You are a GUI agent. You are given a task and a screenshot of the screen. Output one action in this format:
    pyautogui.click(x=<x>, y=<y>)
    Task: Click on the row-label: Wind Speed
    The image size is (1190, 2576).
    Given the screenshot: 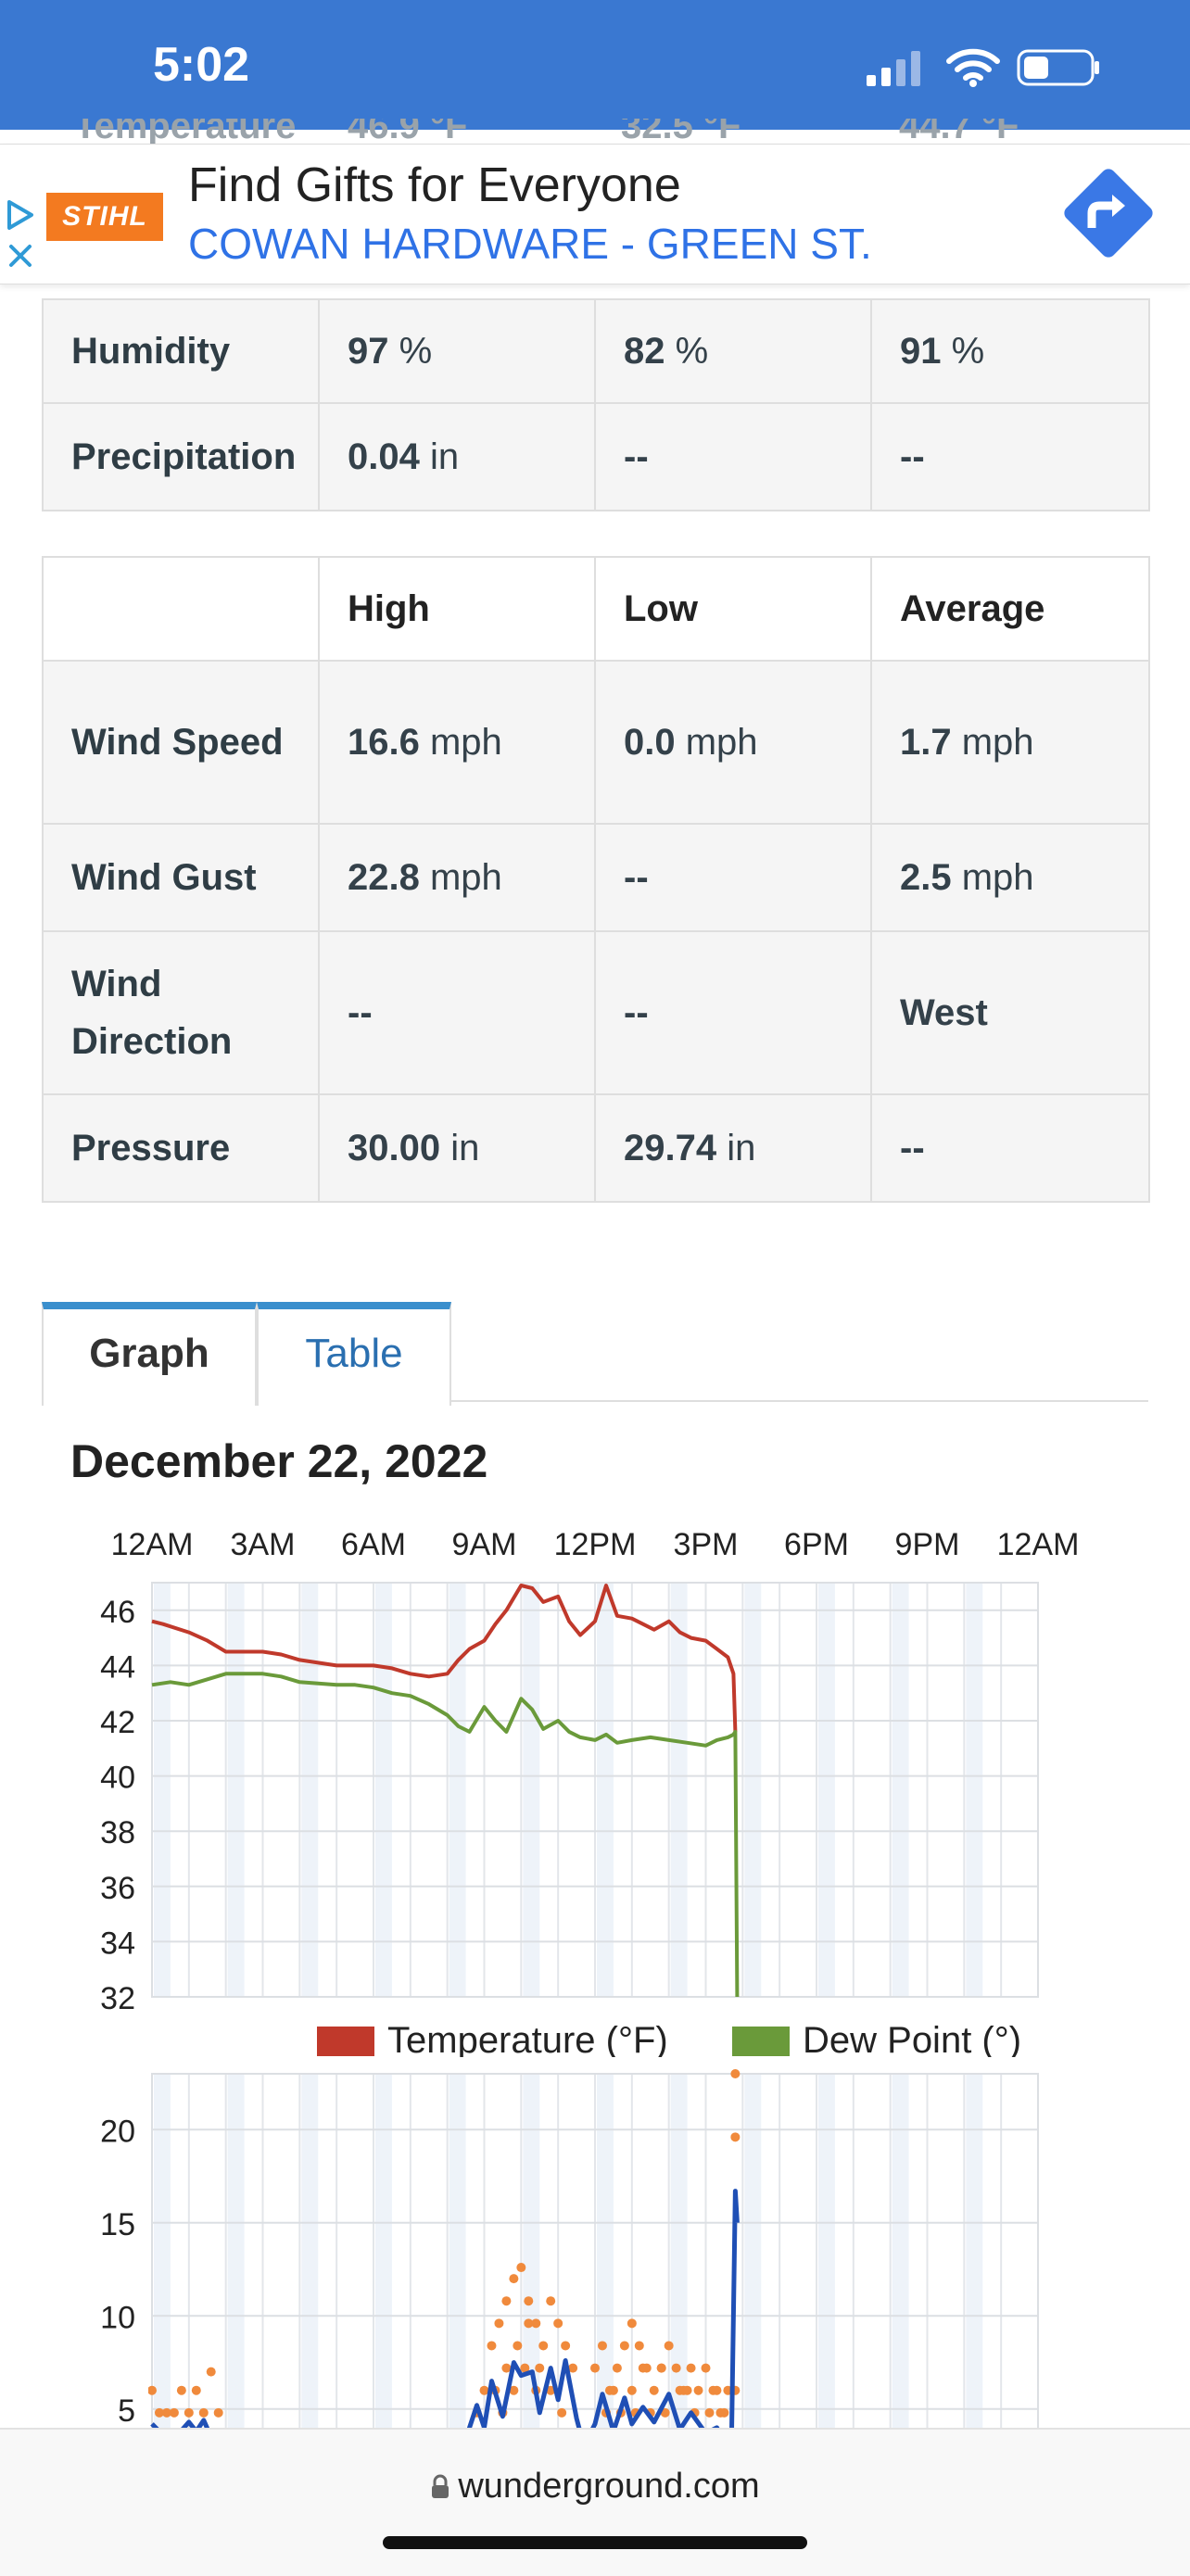 What is the action you would take?
    pyautogui.click(x=181, y=742)
    